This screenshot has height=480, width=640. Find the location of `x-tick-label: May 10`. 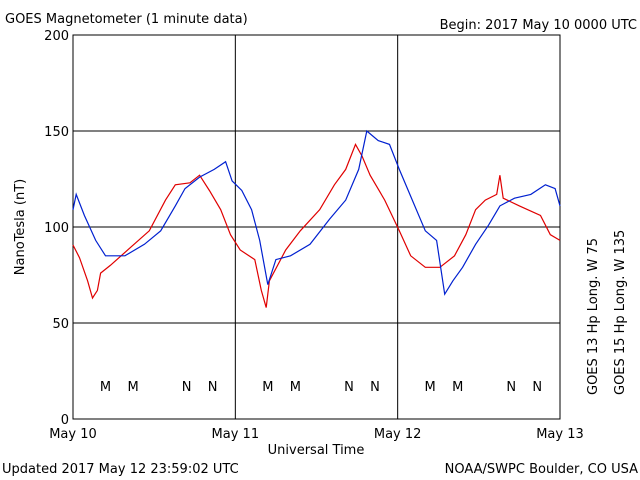

x-tick-label: May 10 is located at coordinates (73, 434).